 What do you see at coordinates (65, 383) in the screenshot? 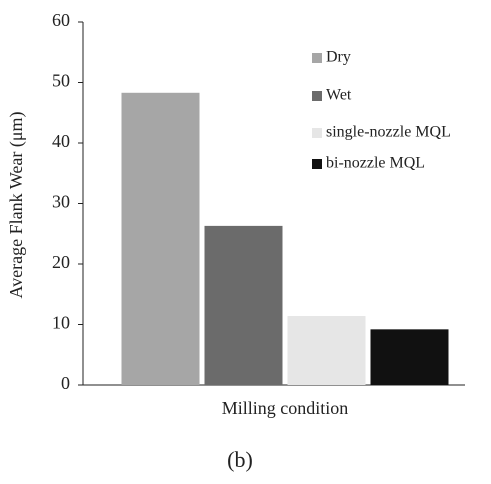
I see `y-tick-label: 0` at bounding box center [65, 383].